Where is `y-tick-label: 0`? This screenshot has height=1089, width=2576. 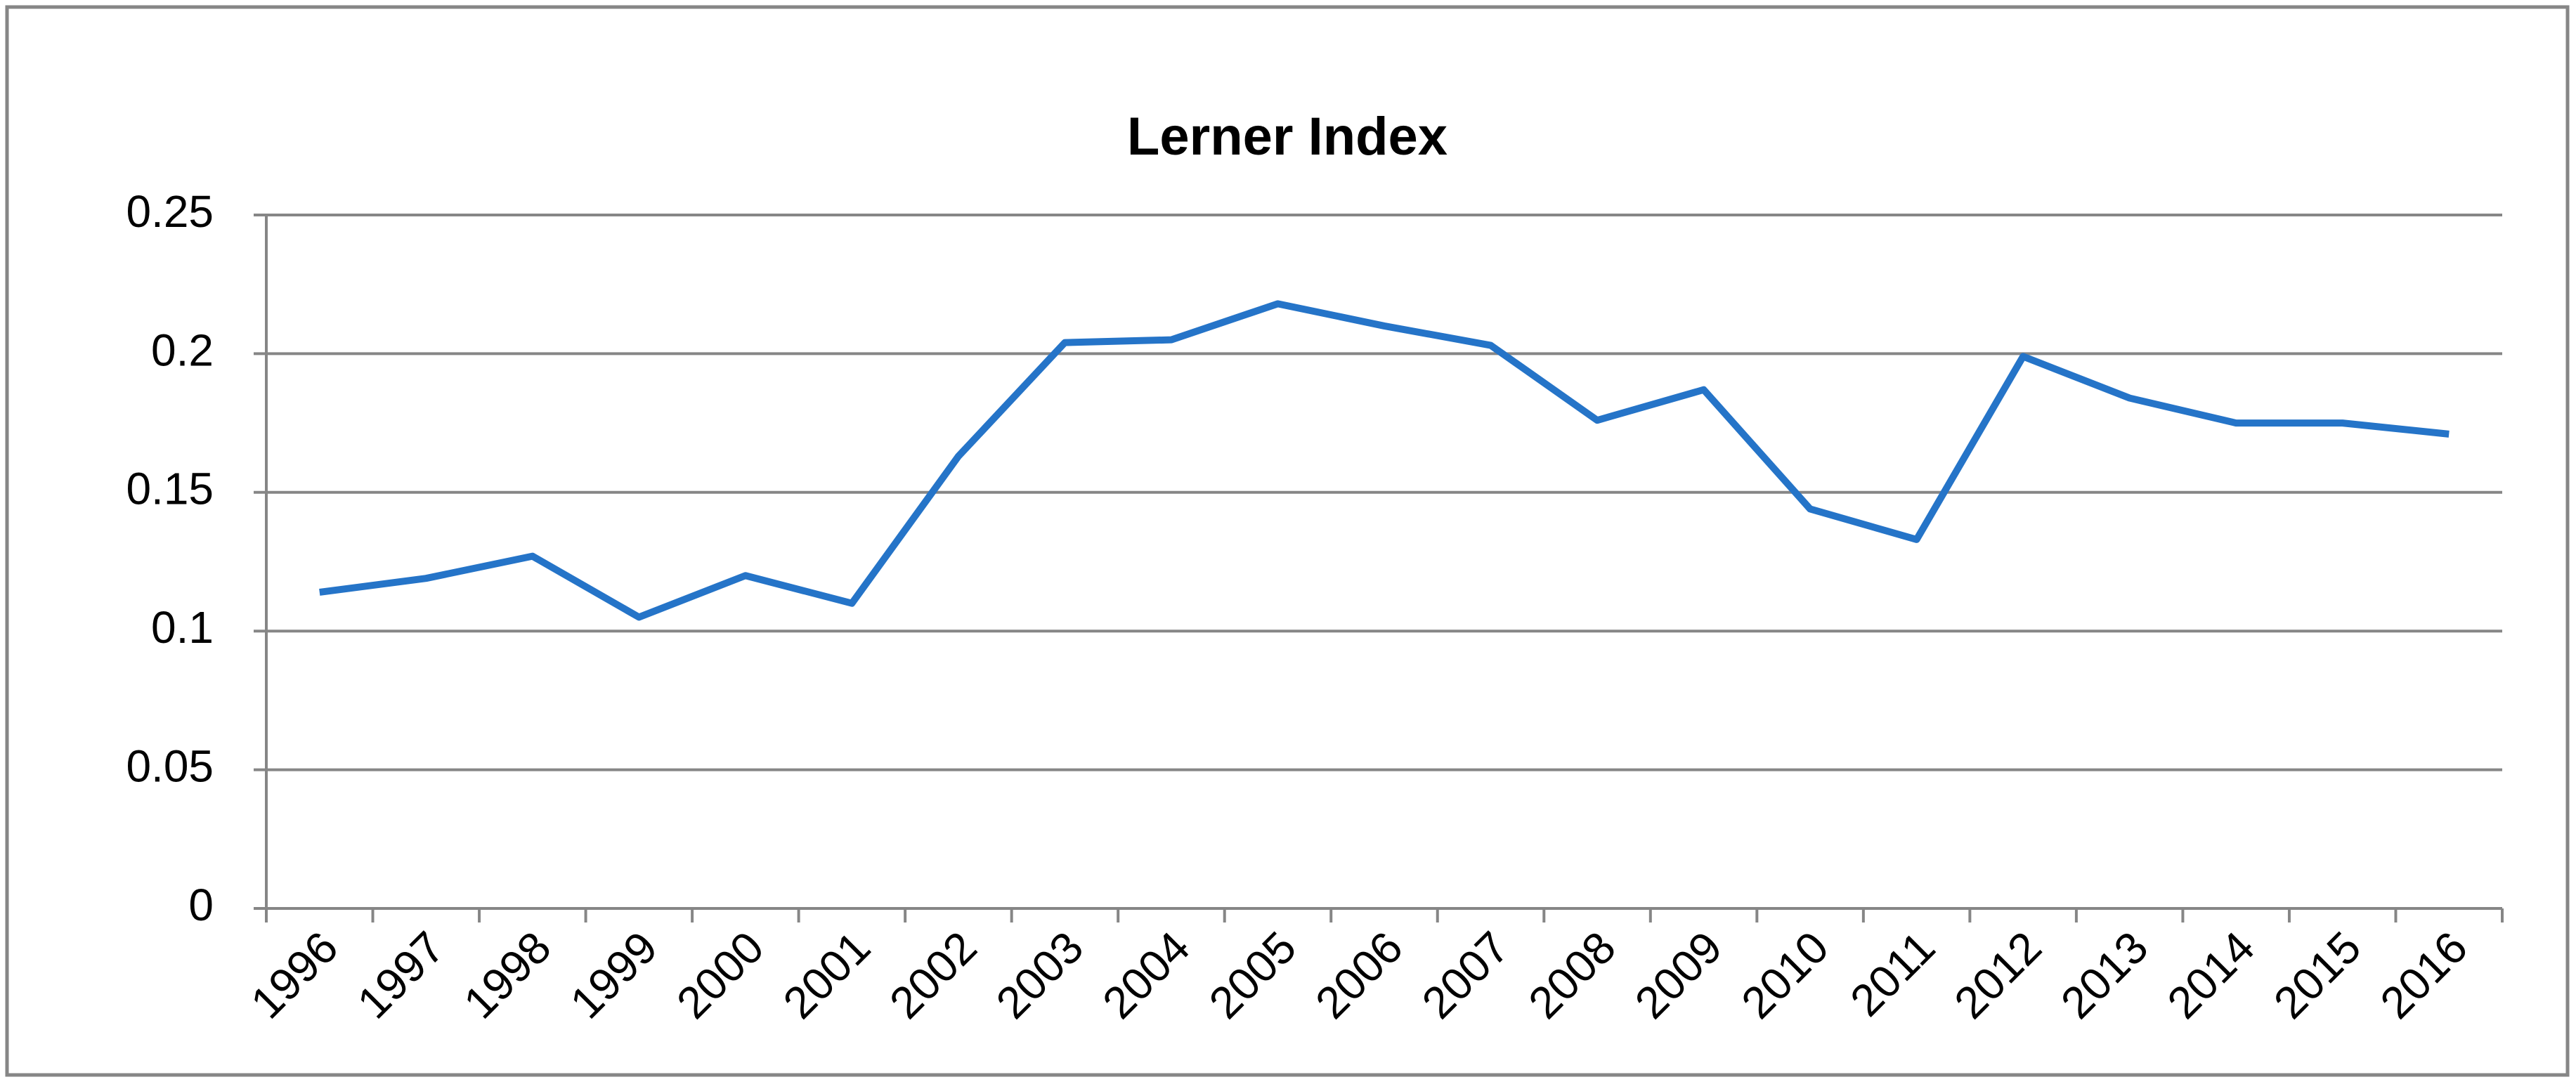
y-tick-label: 0 is located at coordinates (201, 905).